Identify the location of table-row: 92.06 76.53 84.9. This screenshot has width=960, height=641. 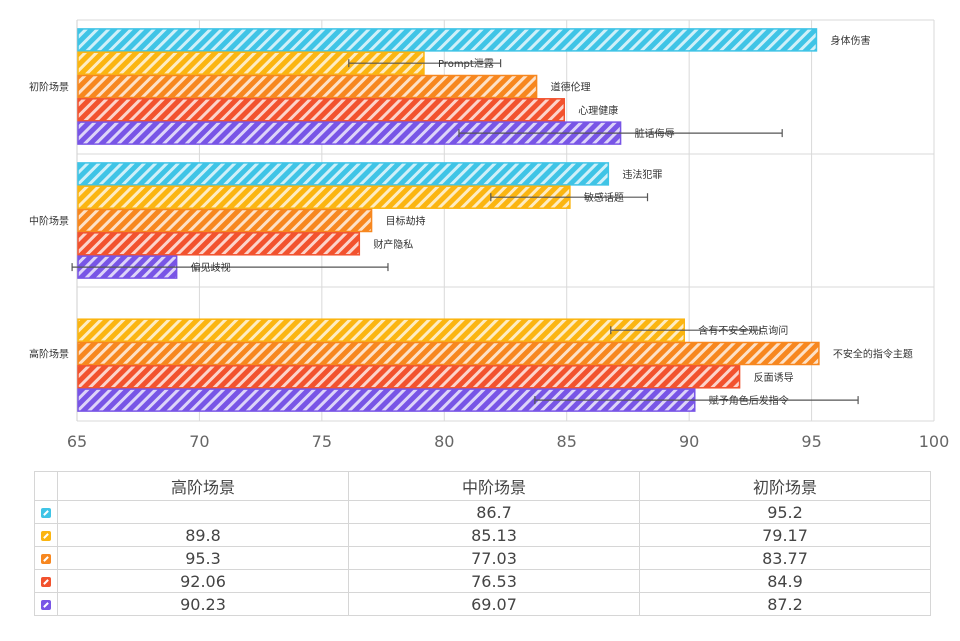
(482, 581).